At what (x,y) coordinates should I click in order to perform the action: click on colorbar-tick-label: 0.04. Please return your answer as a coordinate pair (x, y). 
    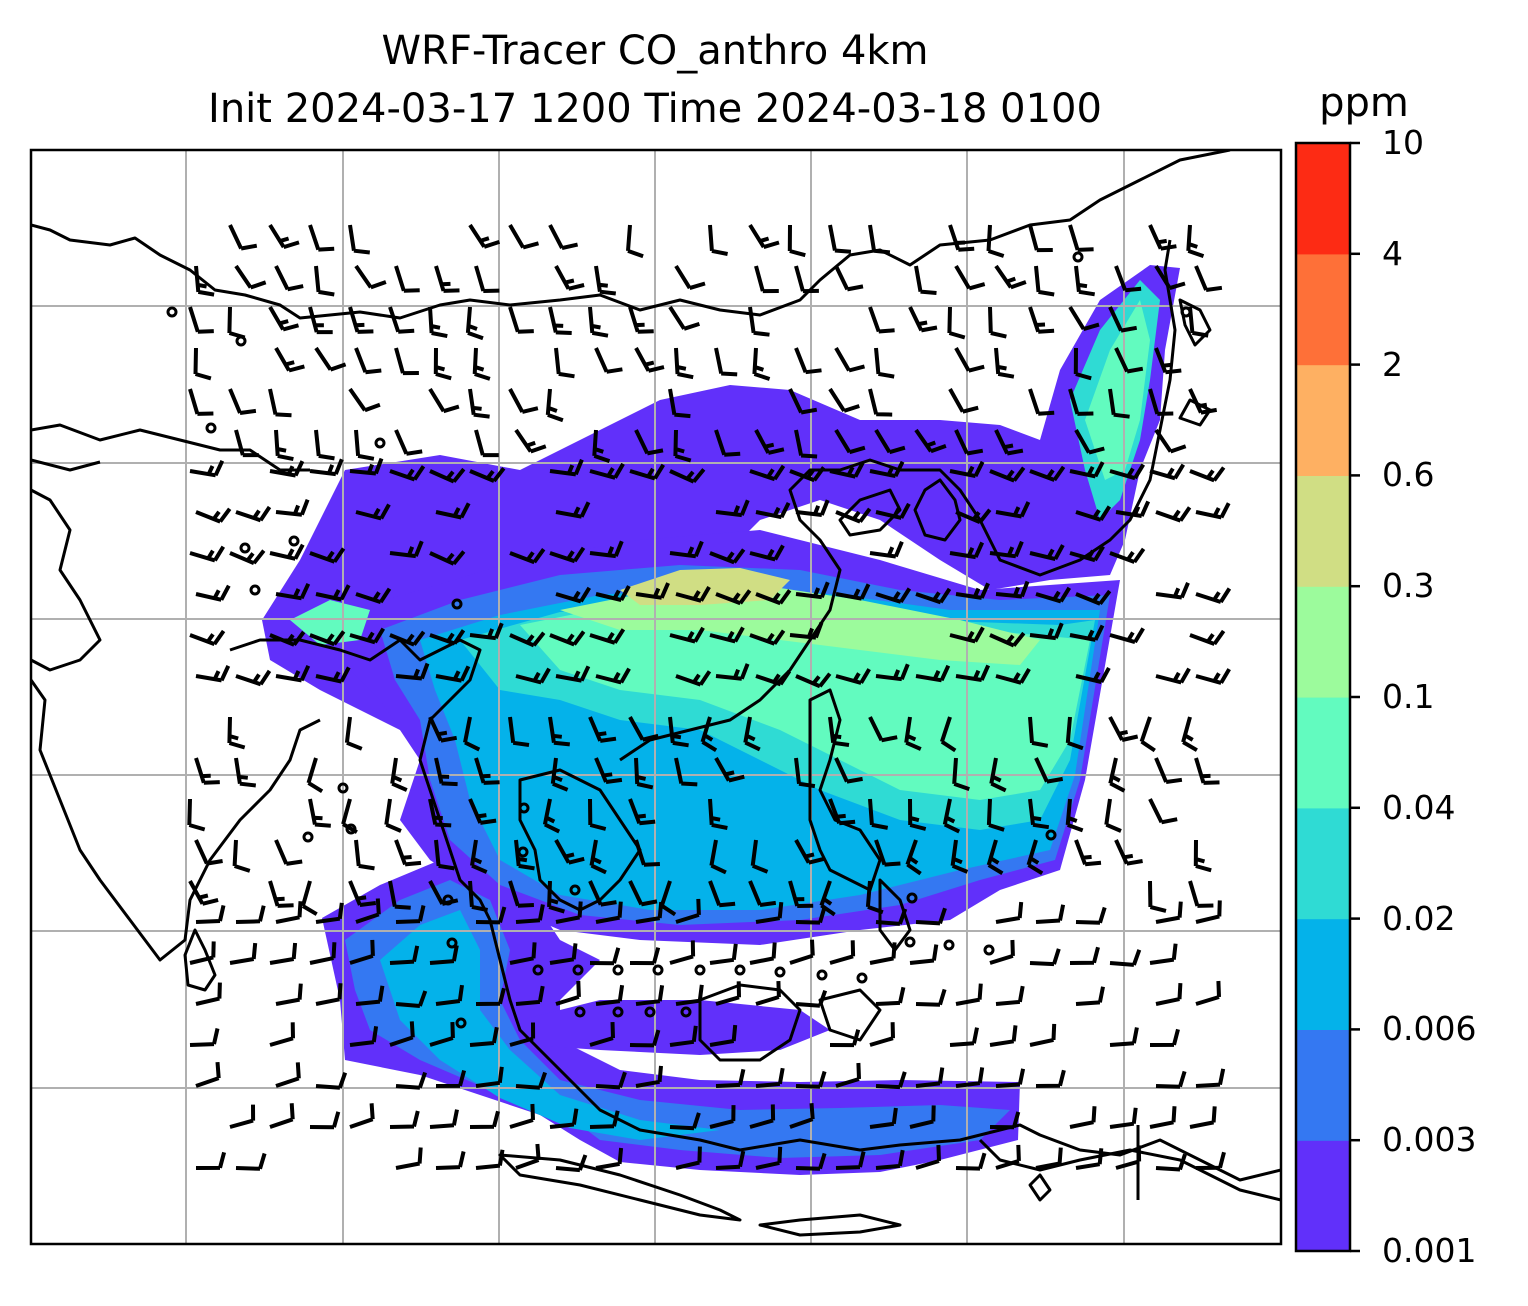
    Looking at the image, I should click on (1419, 807).